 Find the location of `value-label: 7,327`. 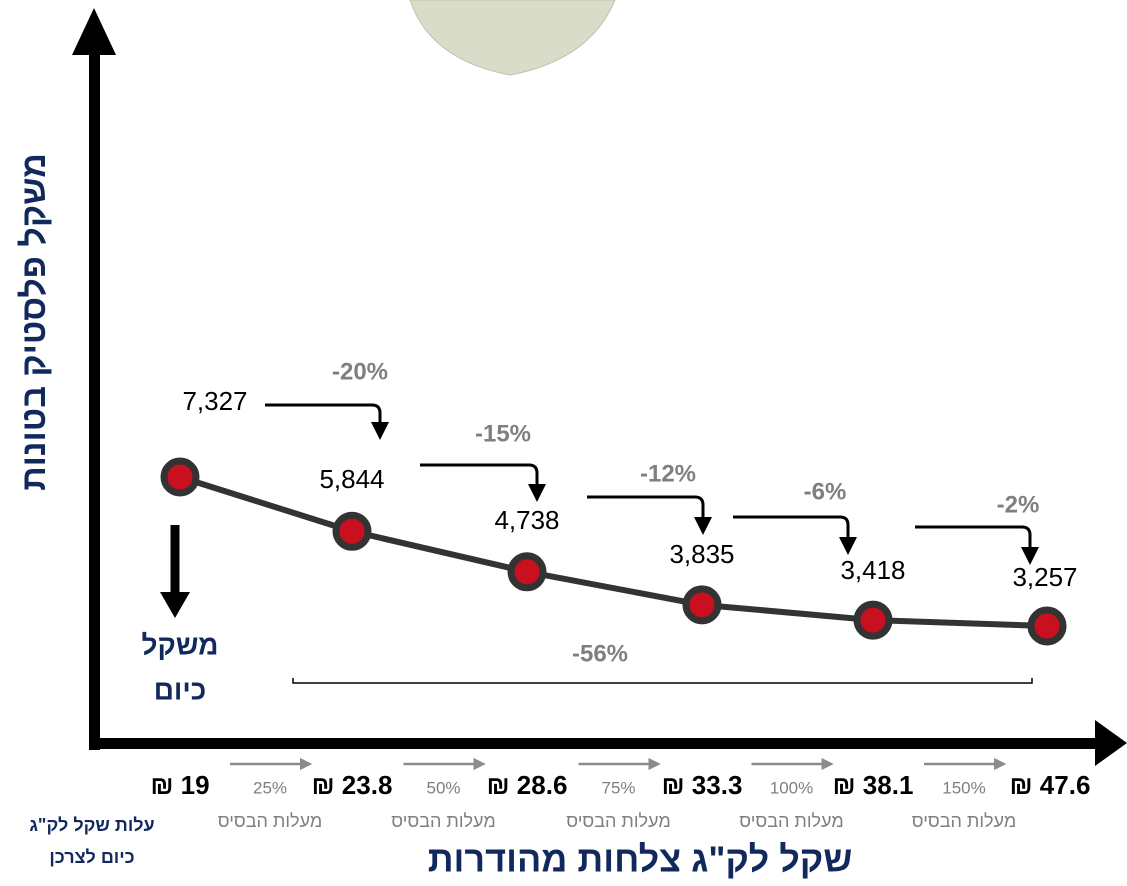

value-label: 7,327 is located at coordinates (214, 401).